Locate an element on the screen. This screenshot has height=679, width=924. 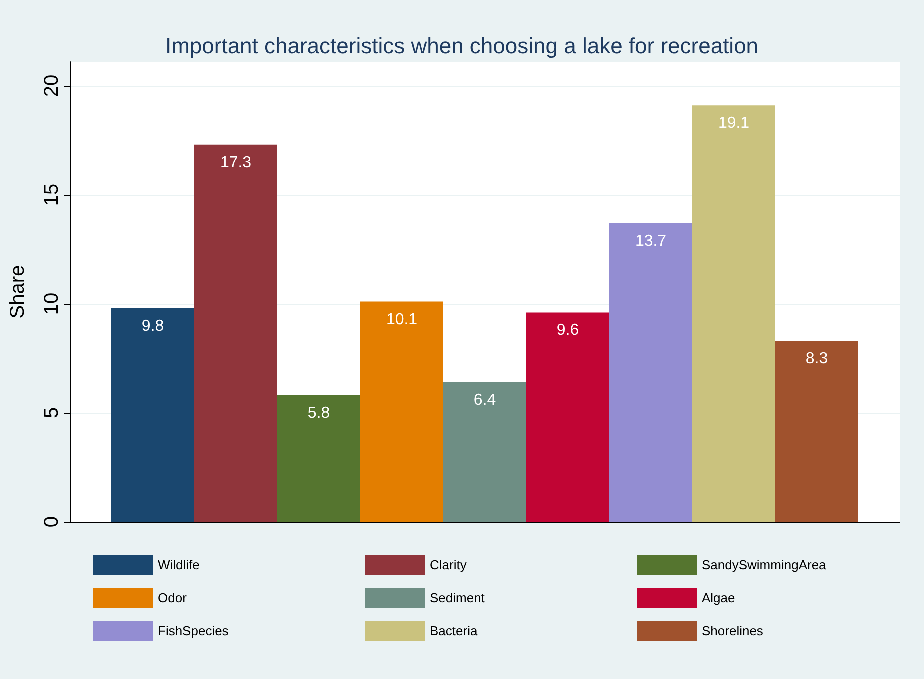
data-label: 9.8 is located at coordinates (153, 326).